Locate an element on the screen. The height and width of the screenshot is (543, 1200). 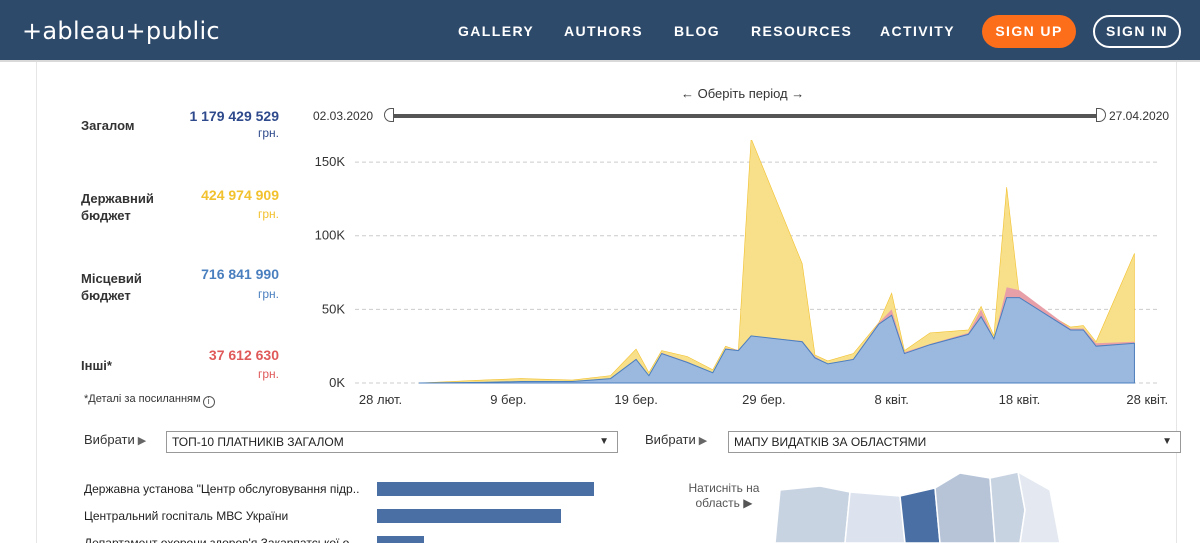
y-tick-label: 150K is located at coordinates (330, 161).